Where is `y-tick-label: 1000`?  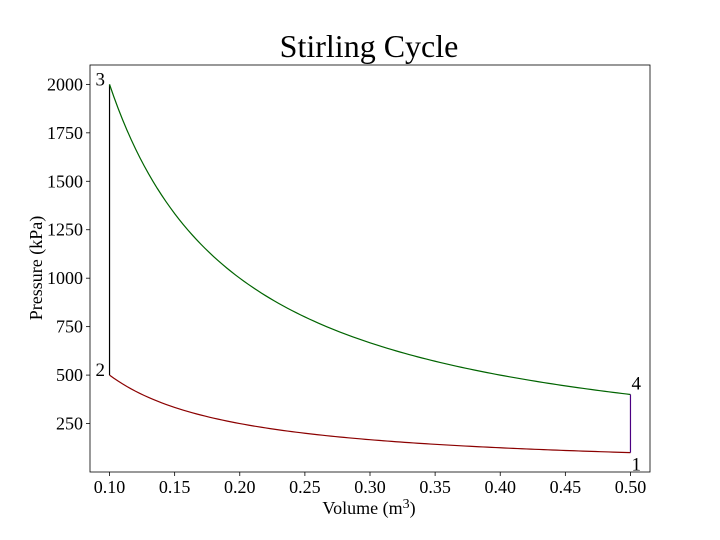 y-tick-label: 1000 is located at coordinates (65, 278).